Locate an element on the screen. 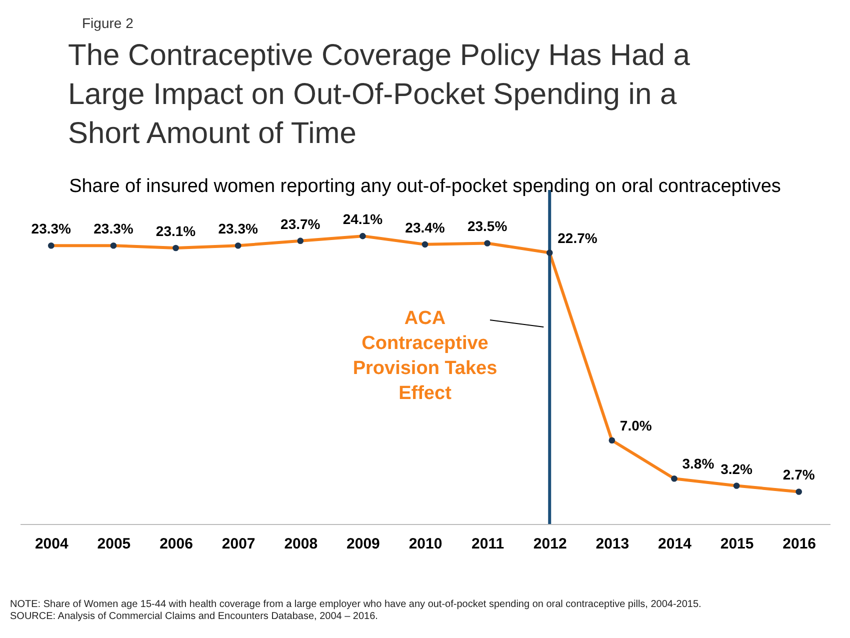 The image size is (850, 638). data-label: 7.0% is located at coordinates (636, 425).